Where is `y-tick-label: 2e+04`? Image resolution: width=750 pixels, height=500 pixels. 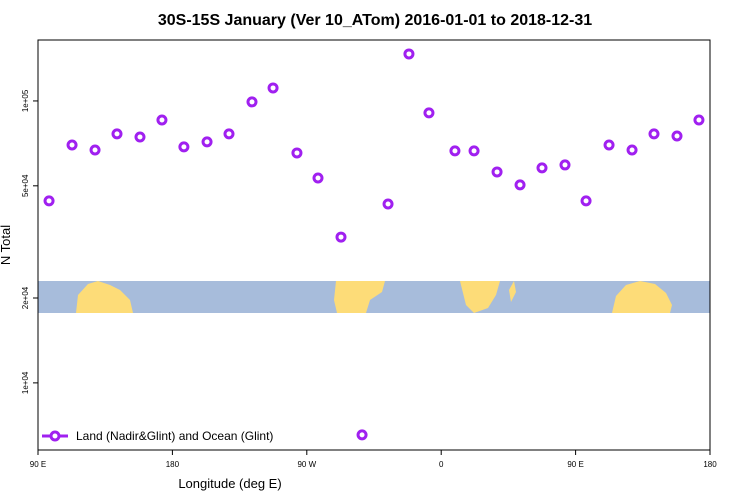 y-tick-label: 2e+04 is located at coordinates (25, 297).